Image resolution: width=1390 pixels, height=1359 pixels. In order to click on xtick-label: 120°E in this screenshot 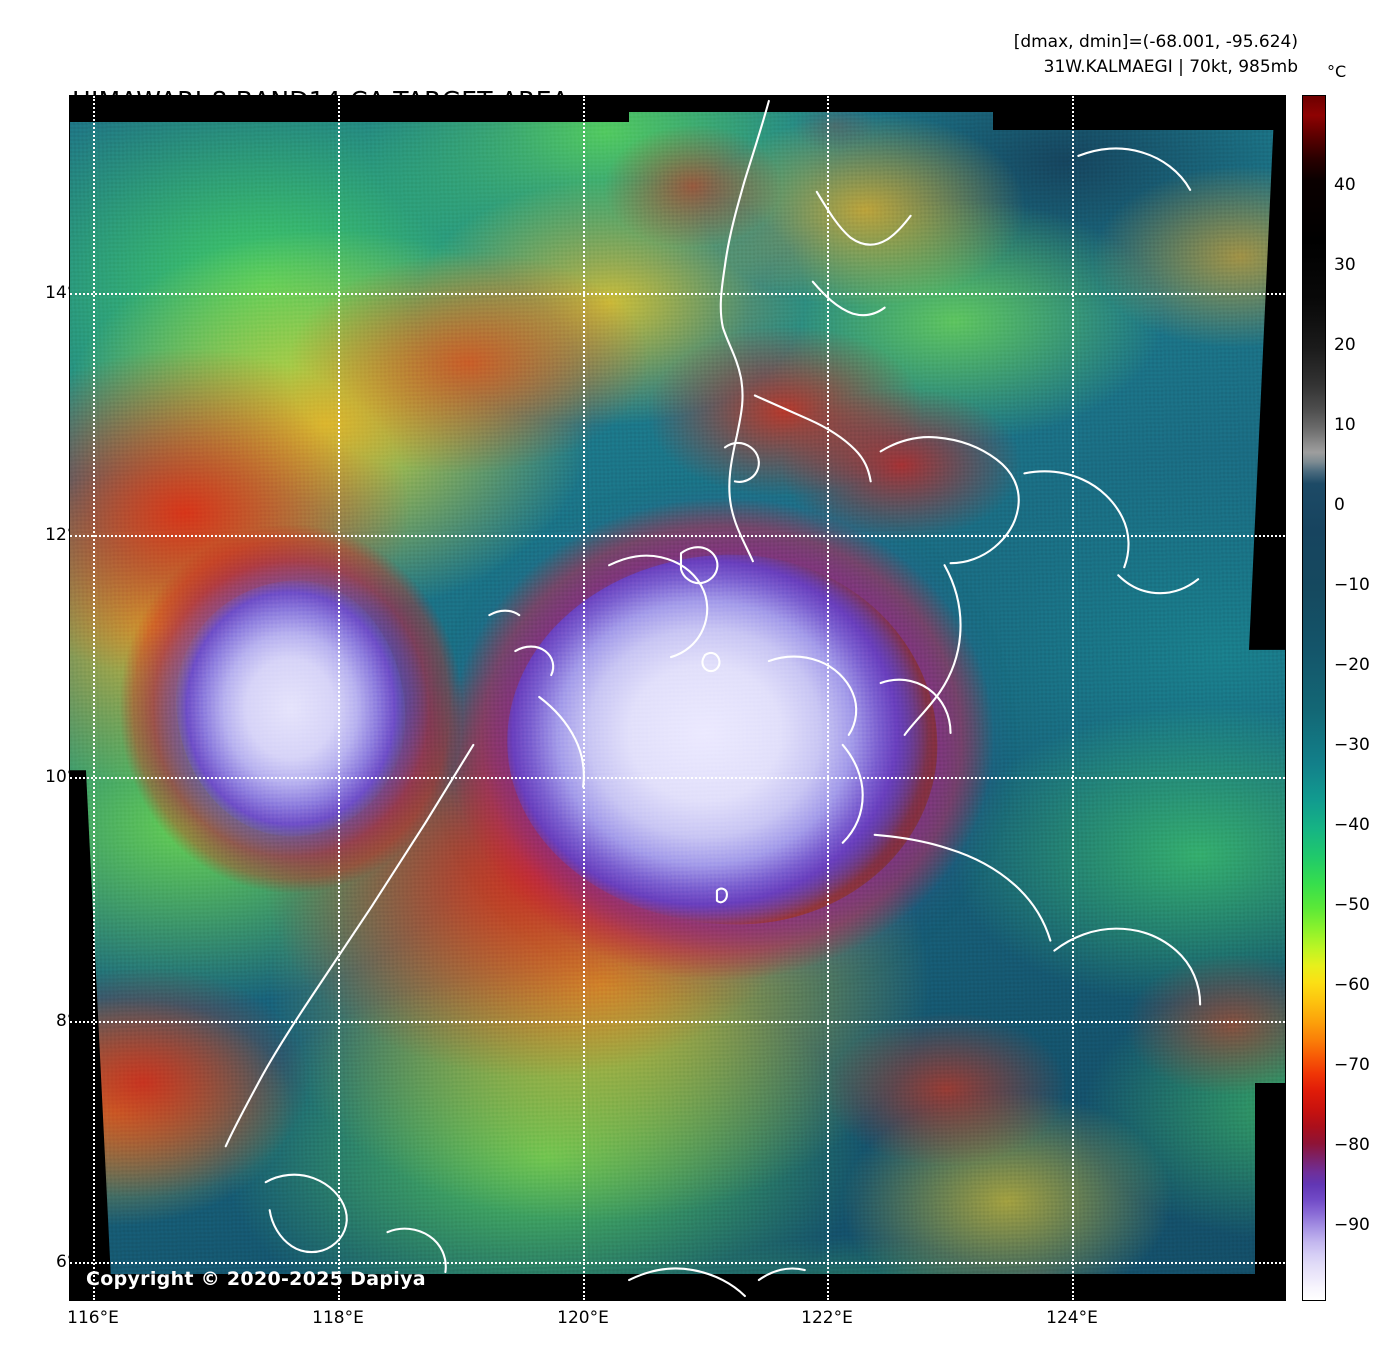, I will do `click(583, 1318)`.